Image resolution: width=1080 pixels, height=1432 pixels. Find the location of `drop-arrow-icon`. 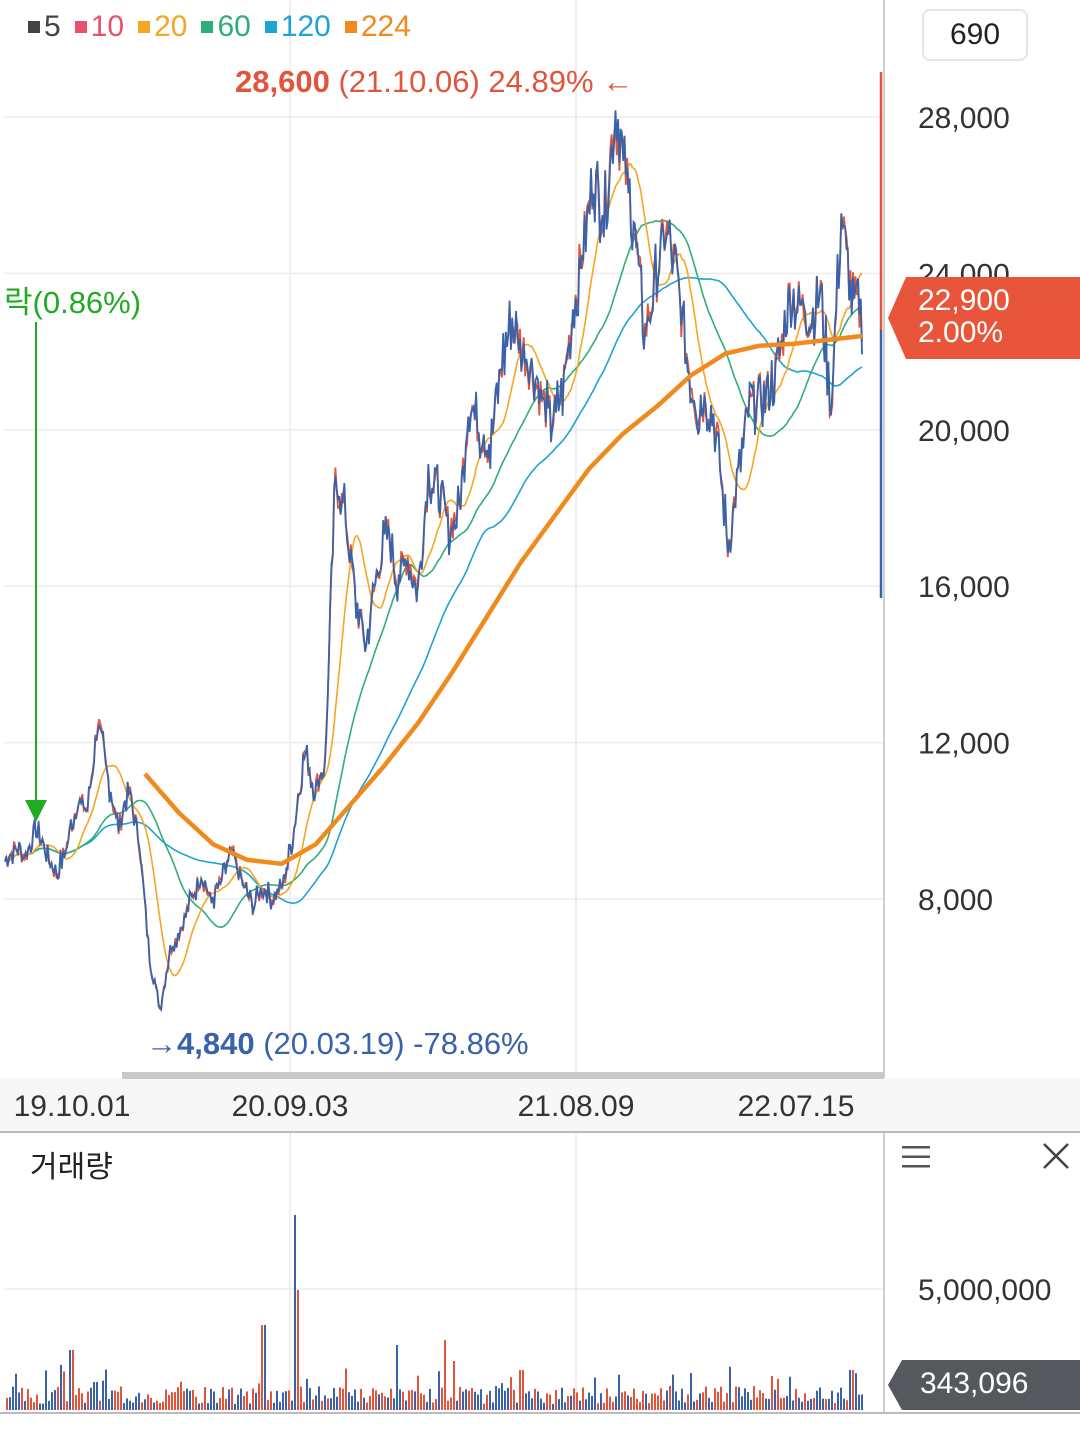

drop-arrow-icon is located at coordinates (36, 811).